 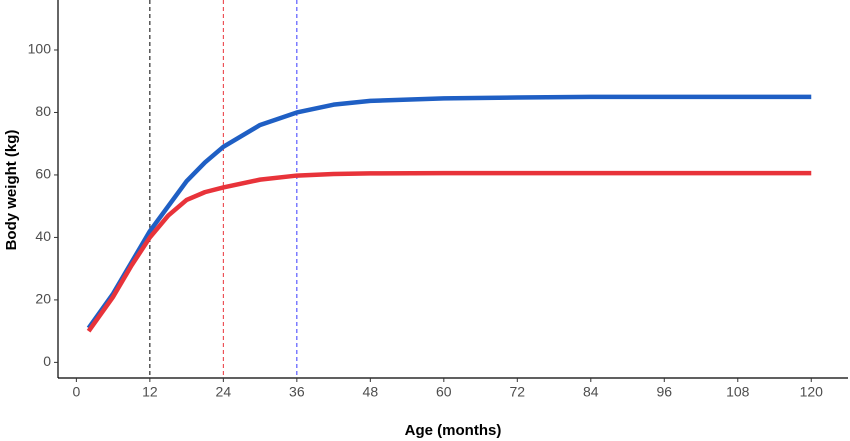 What do you see at coordinates (43, 299) in the screenshot?
I see `y-tick-label: 20` at bounding box center [43, 299].